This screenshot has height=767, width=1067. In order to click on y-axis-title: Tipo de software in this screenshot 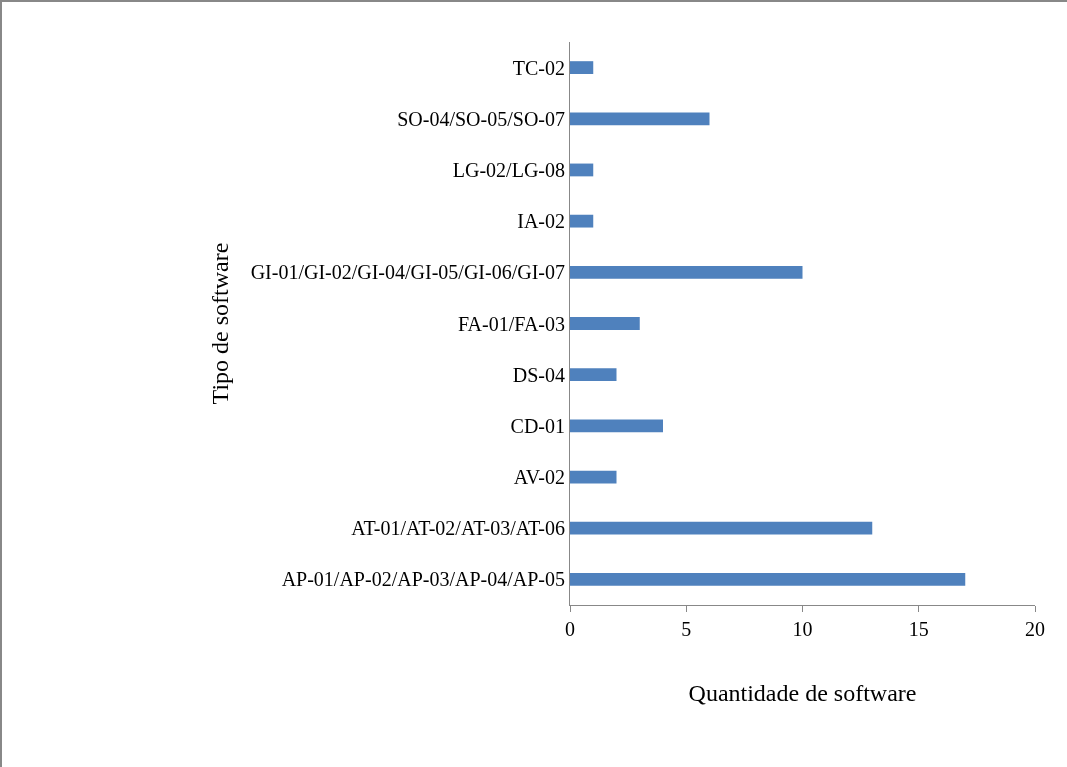, I will do `click(219, 323)`.